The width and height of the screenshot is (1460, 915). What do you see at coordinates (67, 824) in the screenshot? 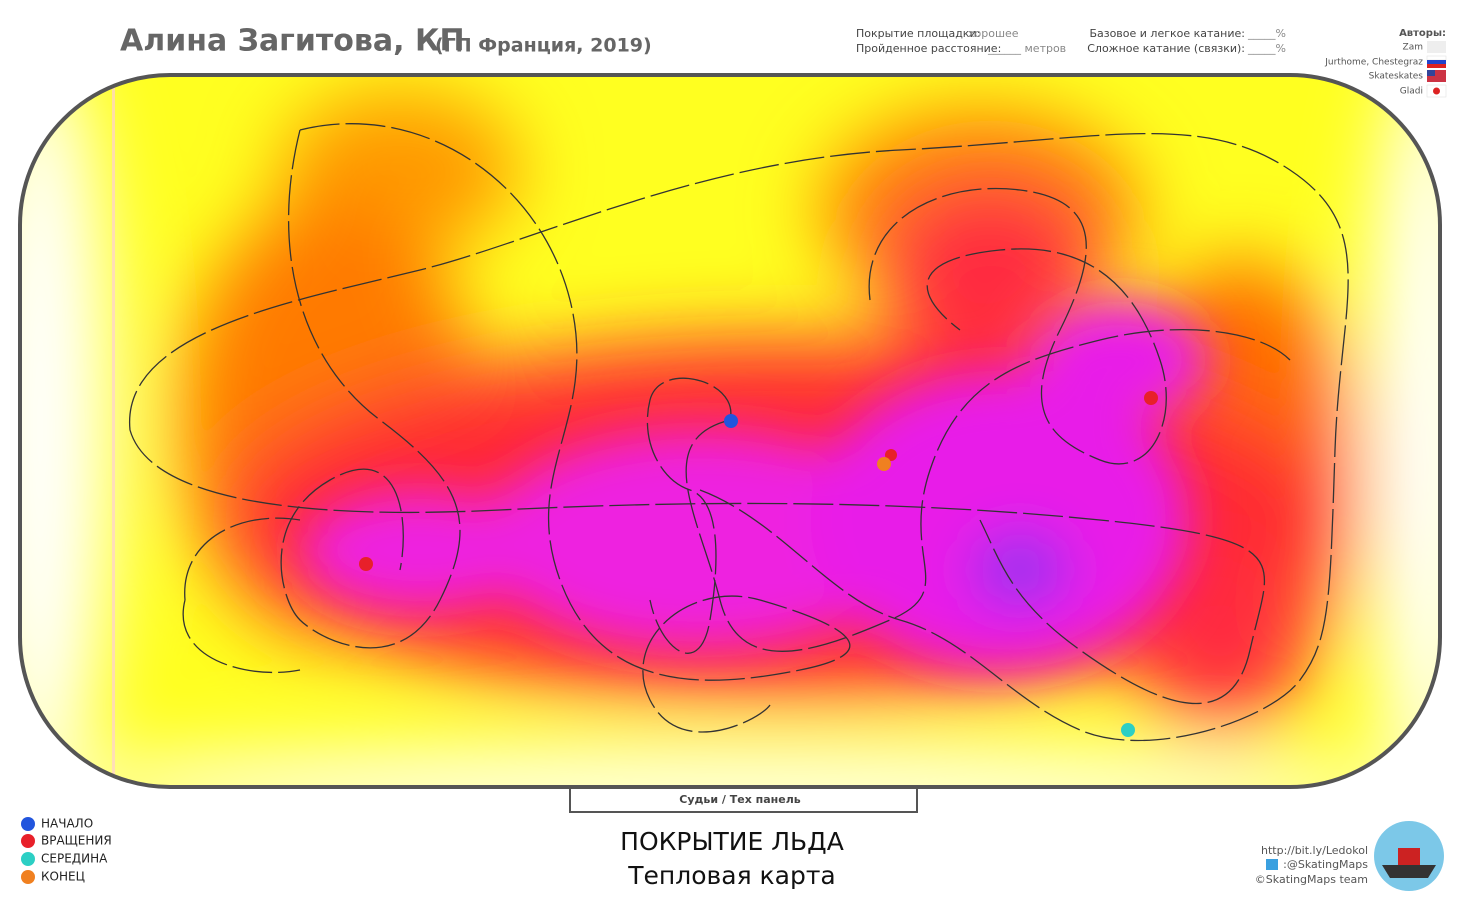
I see `legend-label: НАЧАЛО` at bounding box center [67, 824].